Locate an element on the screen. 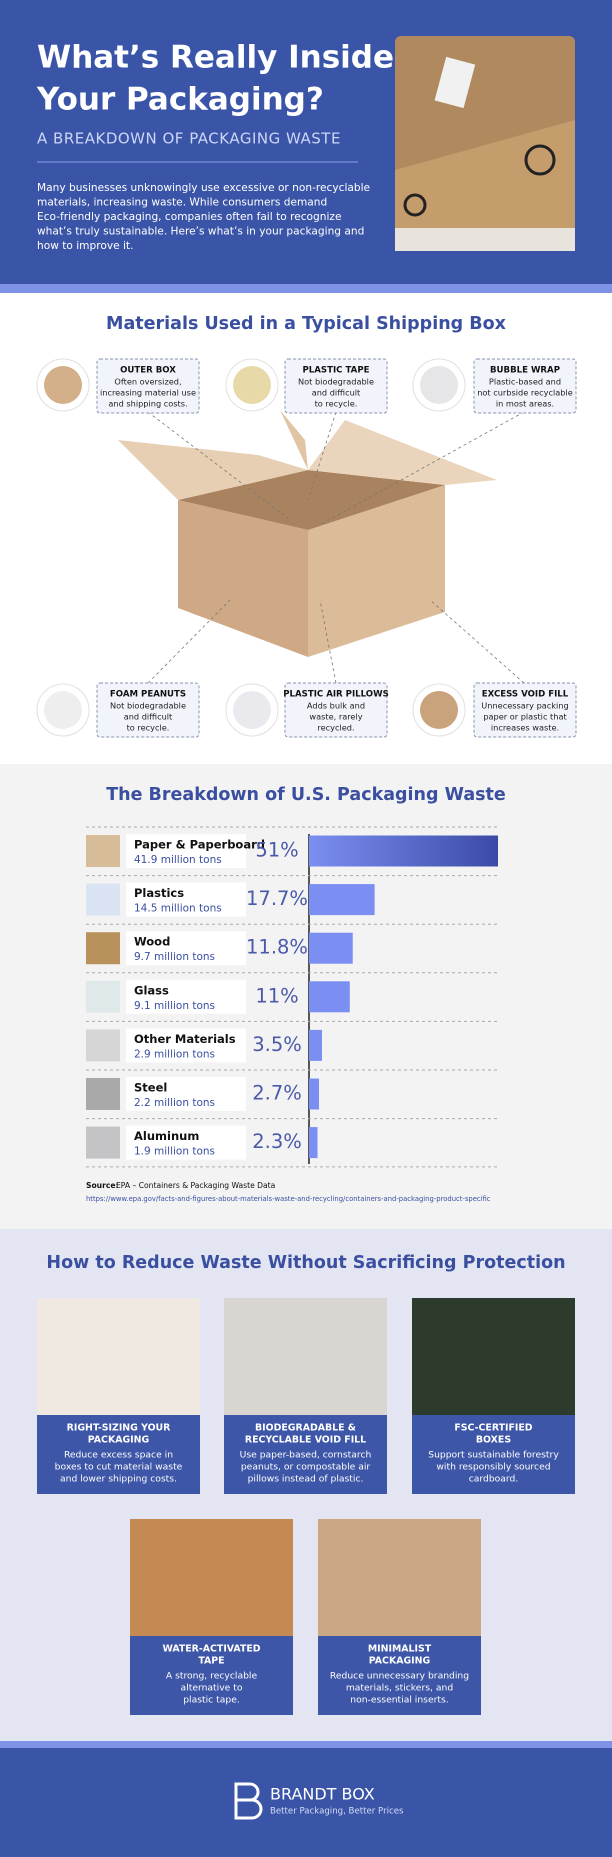 This screenshot has width=612, height=1857. value-label: 3.5% is located at coordinates (277, 1044).